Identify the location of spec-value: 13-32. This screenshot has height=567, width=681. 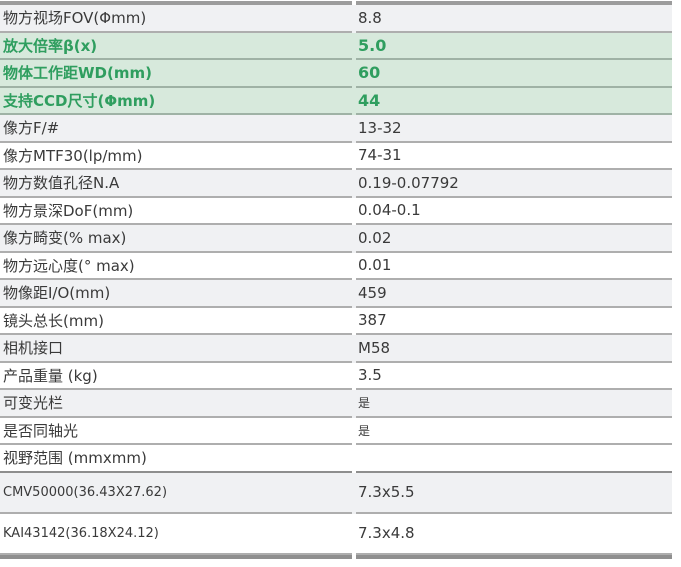
(514, 129).